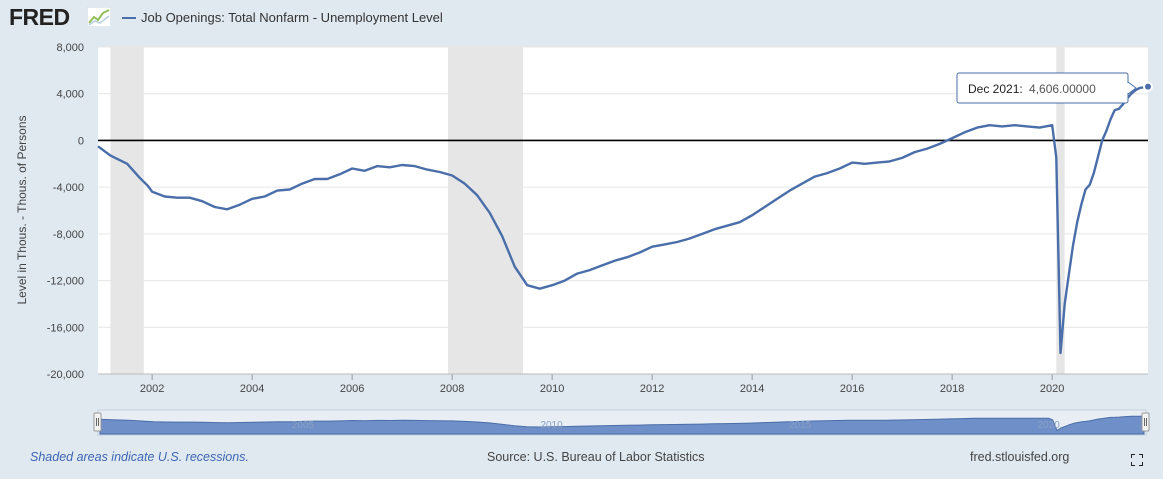 The height and width of the screenshot is (479, 1163). What do you see at coordinates (596, 457) in the screenshot?
I see `source-text: Source: U.S. Bureau of Labor Statistics` at bounding box center [596, 457].